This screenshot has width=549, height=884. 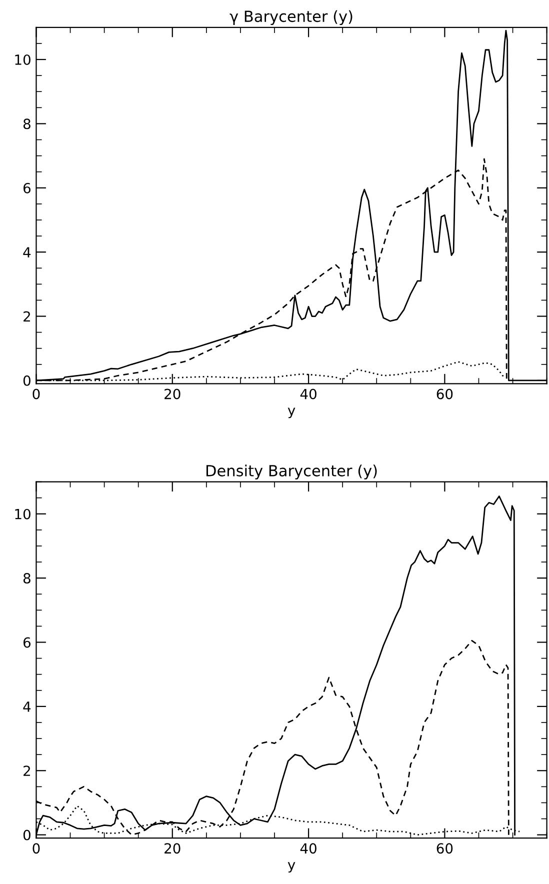 I want to click on chart-title: γ Barycenter (y), so click(x=291, y=18).